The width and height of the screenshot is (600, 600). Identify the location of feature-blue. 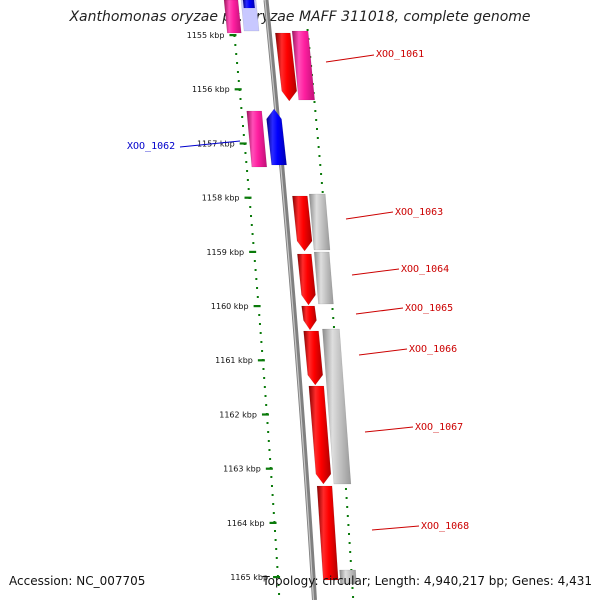
(249, 4).